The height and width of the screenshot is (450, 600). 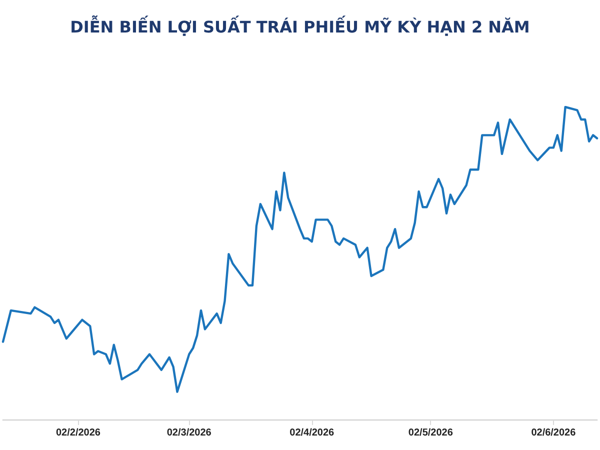 What do you see at coordinates (431, 433) in the screenshot?
I see `x-tick-label: 02/5/2026` at bounding box center [431, 433].